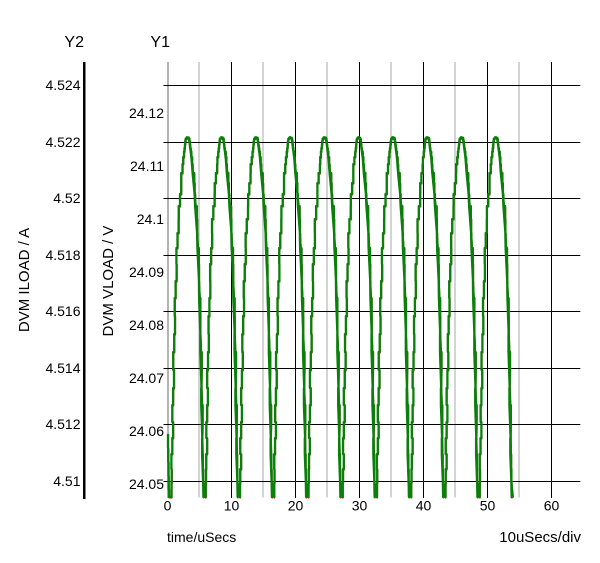 The image size is (600, 563). Describe the element at coordinates (62, 255) in the screenshot. I see `svg-text: 4.518` at that location.